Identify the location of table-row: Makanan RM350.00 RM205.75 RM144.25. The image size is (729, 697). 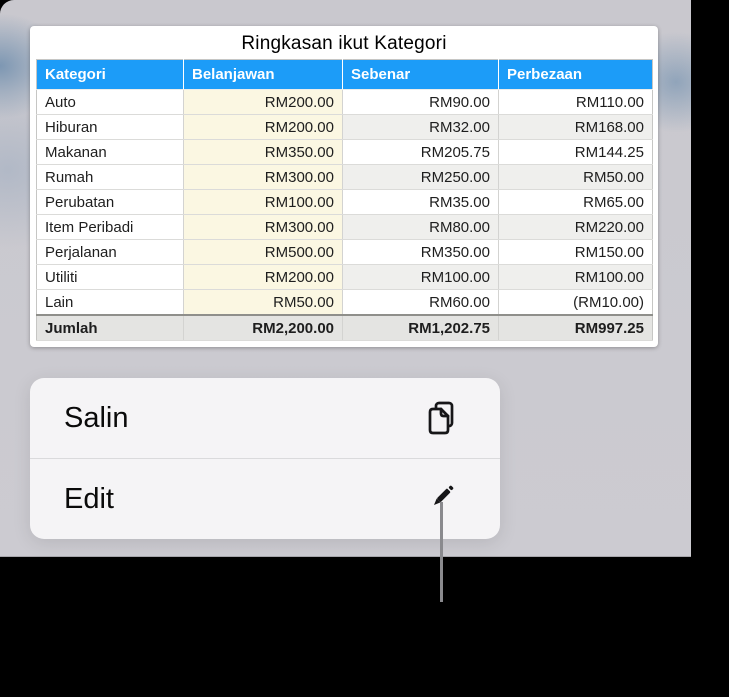
(344, 152).